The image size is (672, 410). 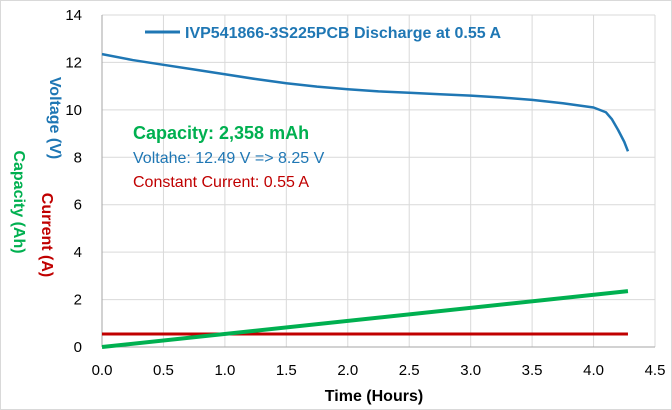 I want to click on x-tick-label: 4.5, so click(x=655, y=370).